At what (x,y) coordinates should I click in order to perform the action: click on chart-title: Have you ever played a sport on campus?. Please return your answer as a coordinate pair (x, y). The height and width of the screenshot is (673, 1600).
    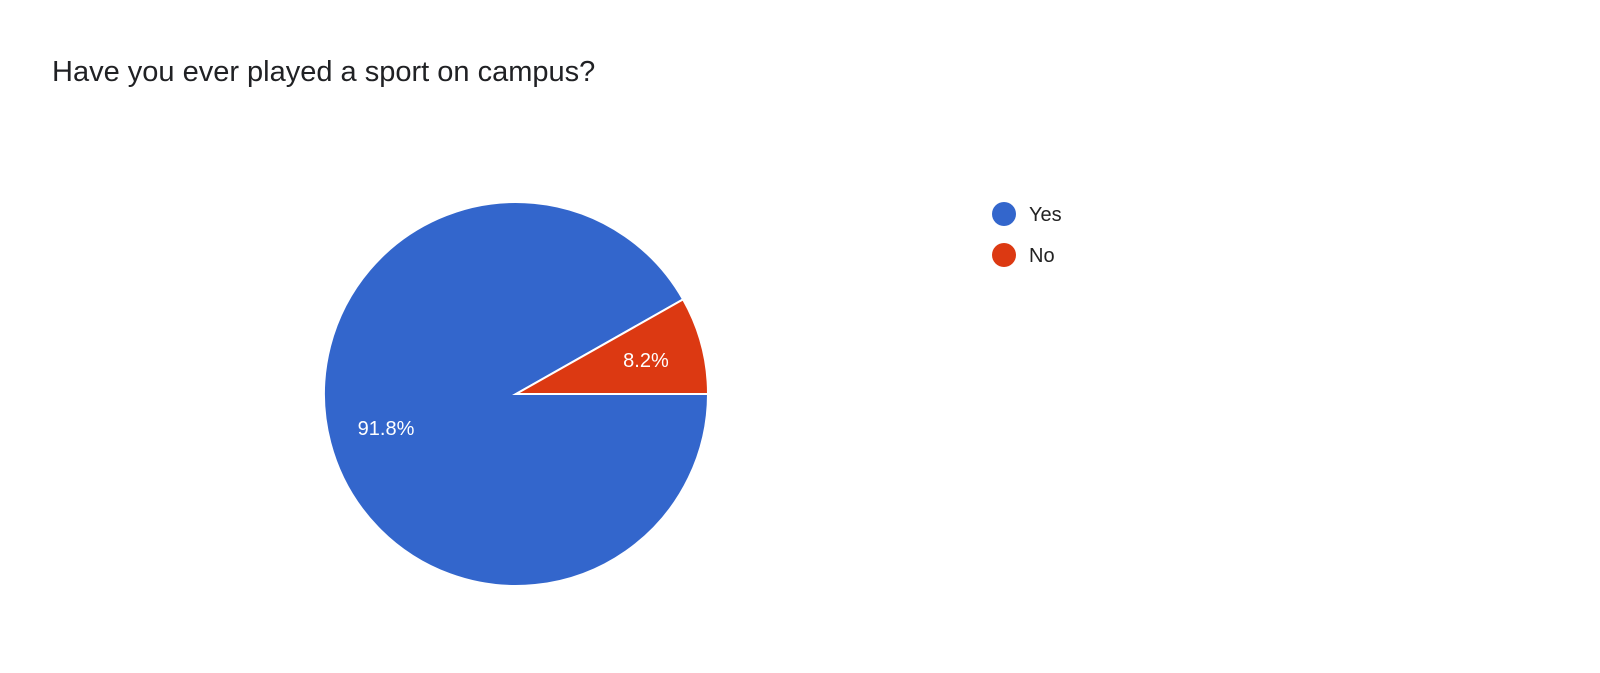
    Looking at the image, I should click on (324, 72).